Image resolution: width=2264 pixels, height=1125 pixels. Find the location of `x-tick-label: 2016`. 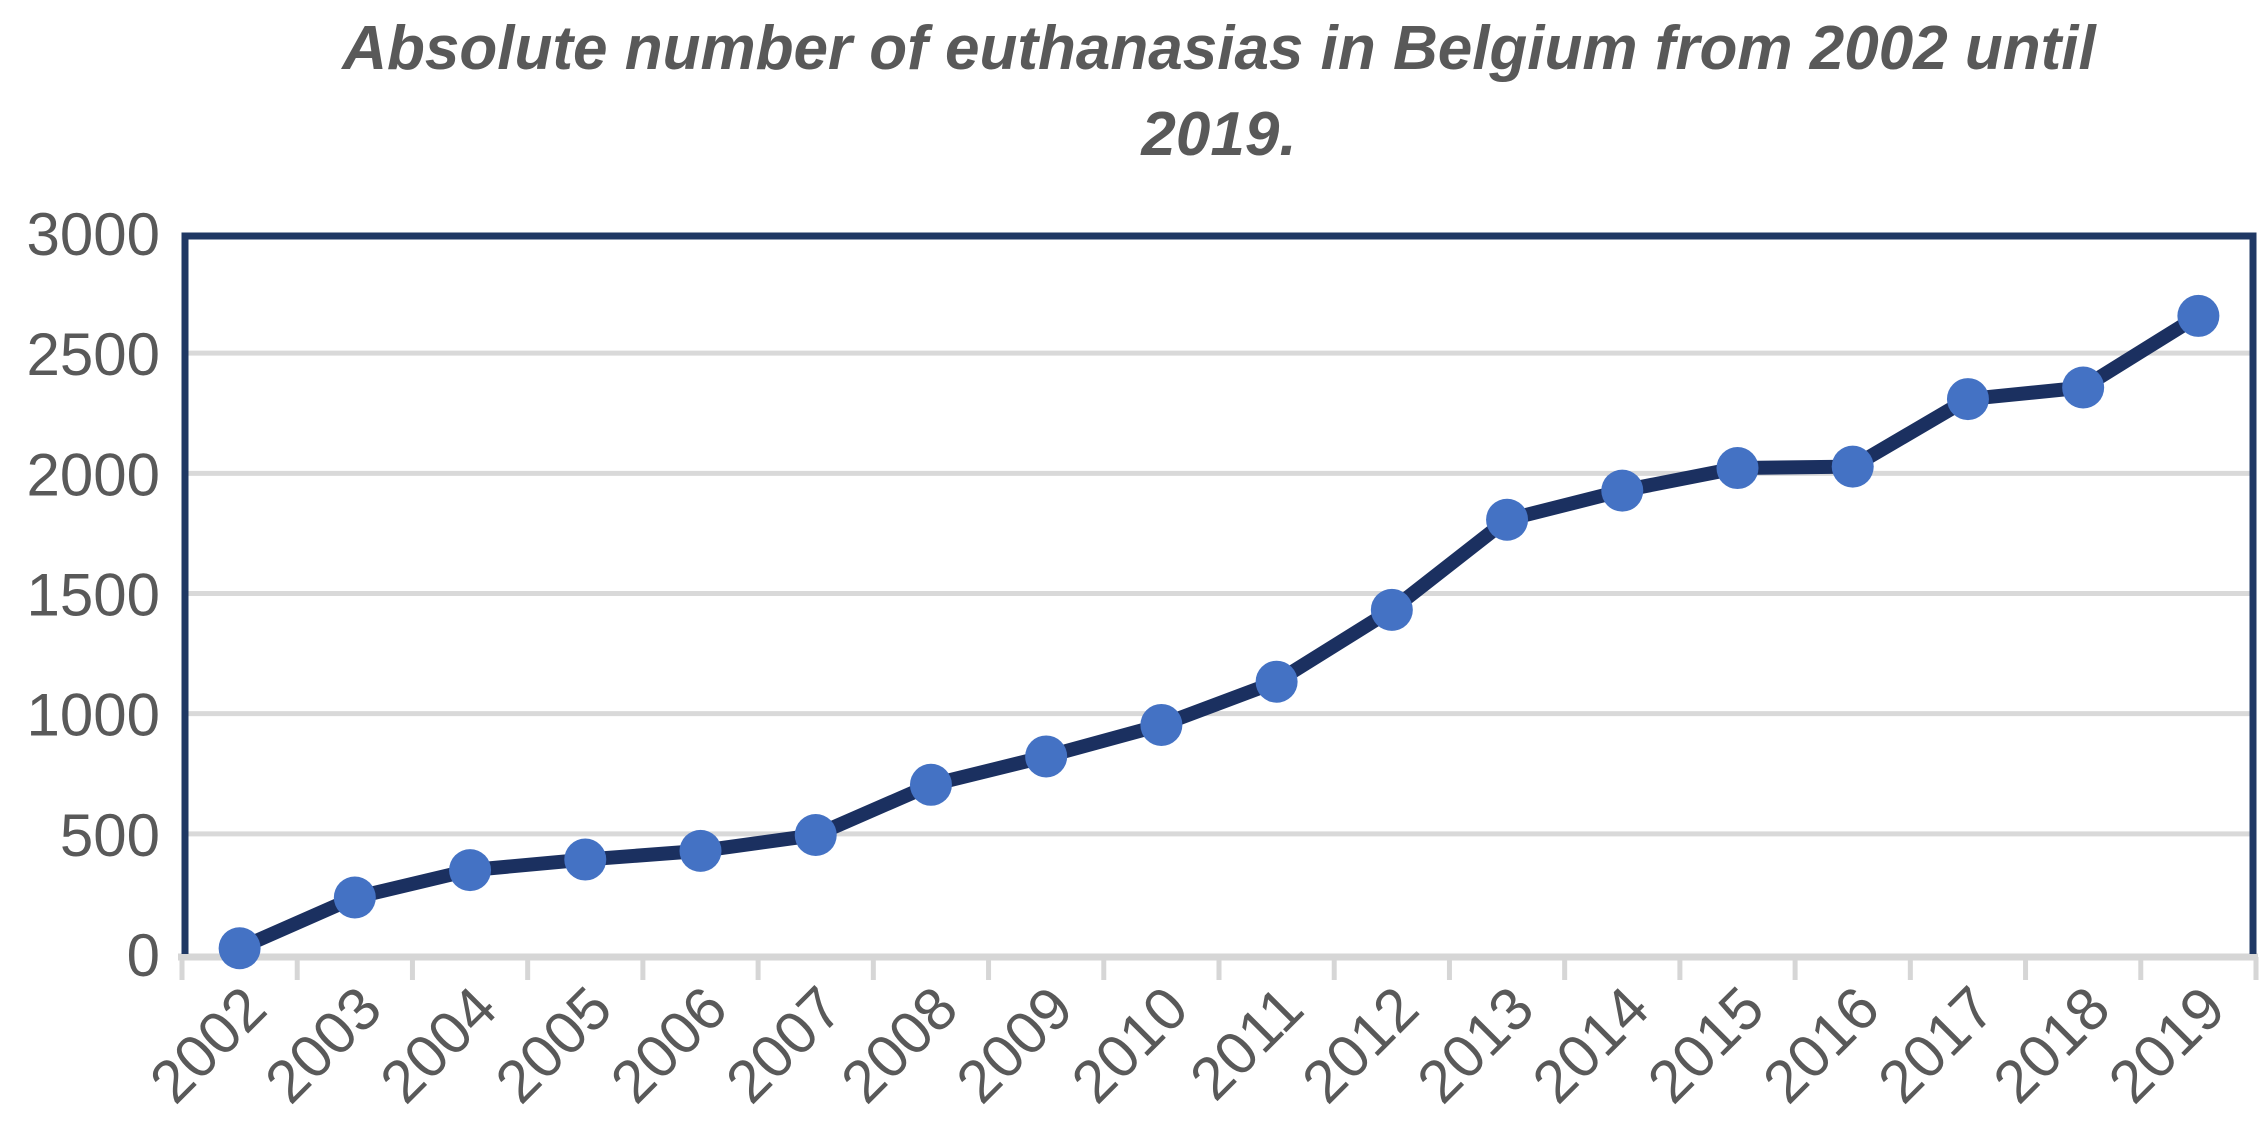

x-tick-label: 2016 is located at coordinates (1821, 1045).